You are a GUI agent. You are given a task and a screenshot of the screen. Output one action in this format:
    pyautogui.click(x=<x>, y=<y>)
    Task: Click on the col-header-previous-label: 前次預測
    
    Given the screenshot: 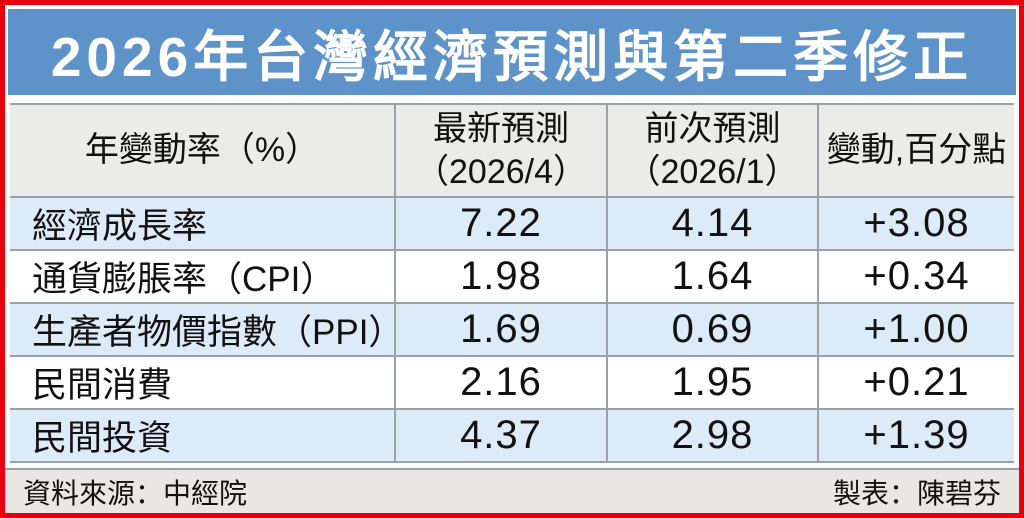 What is the action you would take?
    pyautogui.click(x=712, y=129)
    